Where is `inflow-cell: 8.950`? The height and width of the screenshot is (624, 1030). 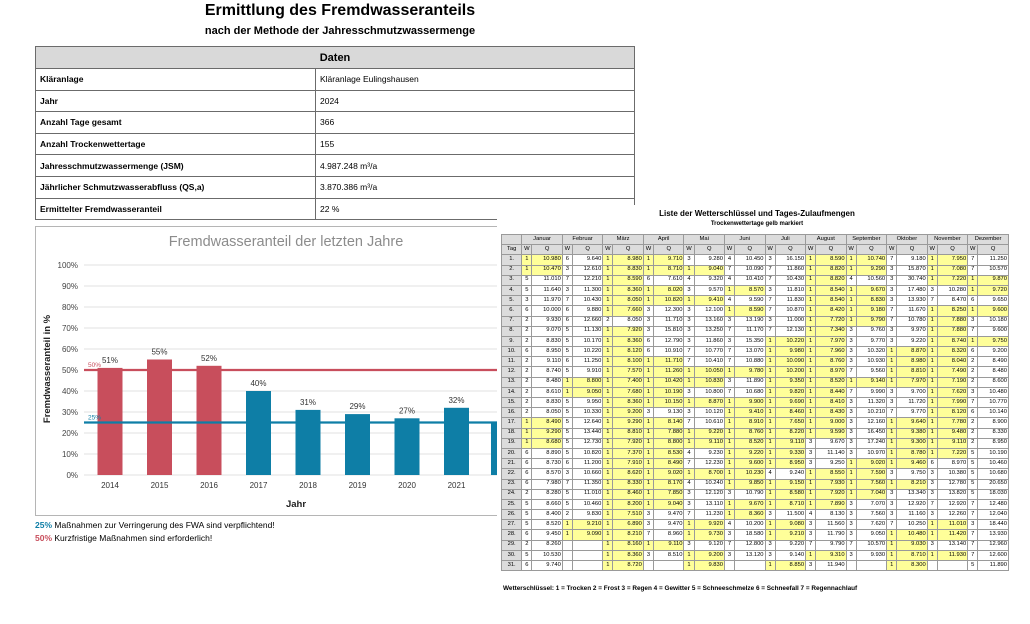 inflow-cell: 8.950 is located at coordinates (547, 352).